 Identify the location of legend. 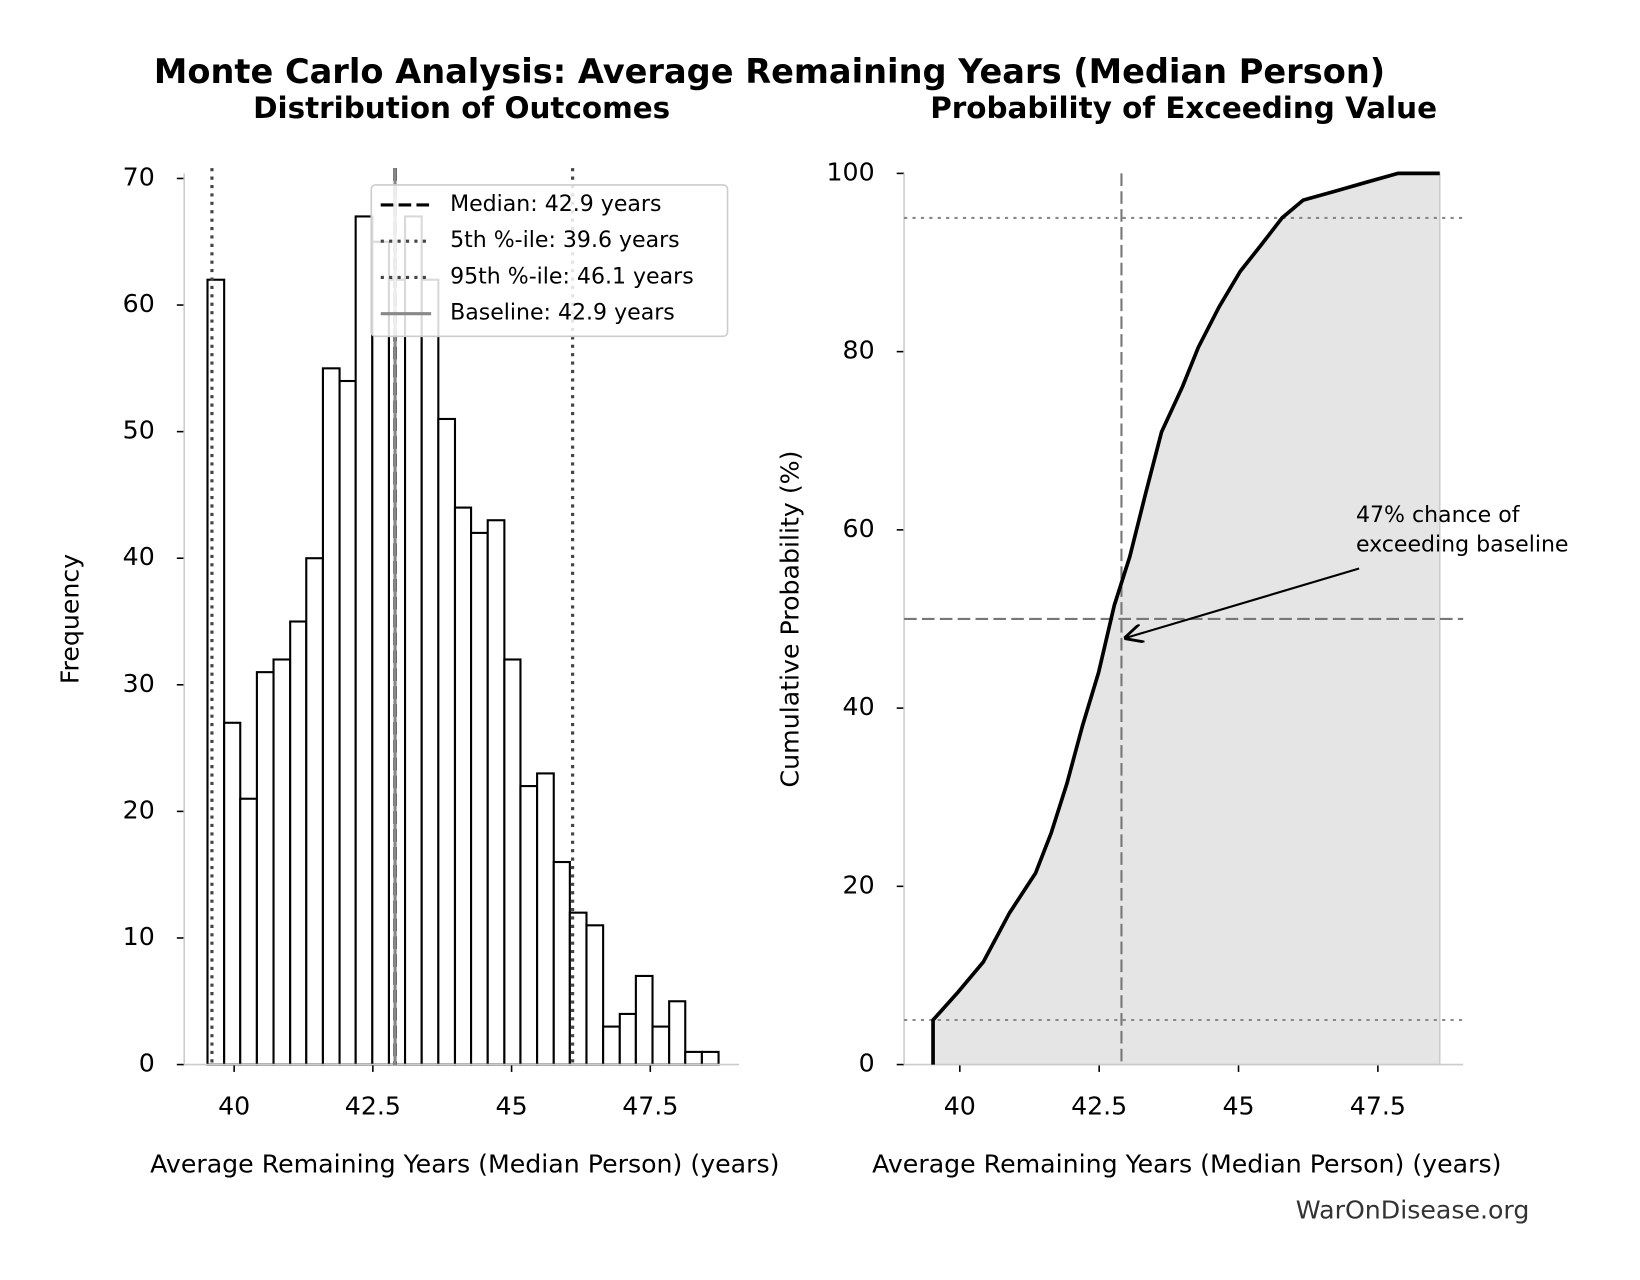
(549, 261).